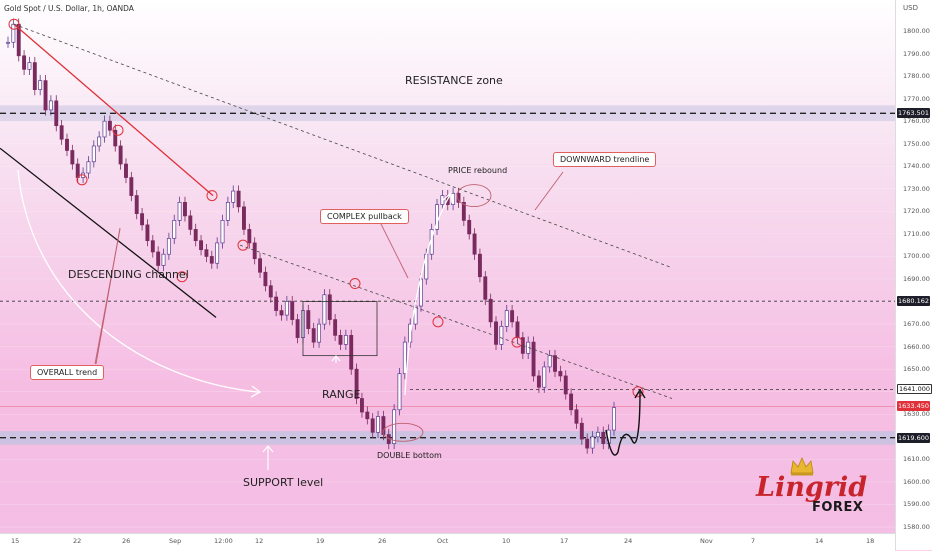  What do you see at coordinates (175, 541) in the screenshot?
I see `time-tick-label: Sep` at bounding box center [175, 541].